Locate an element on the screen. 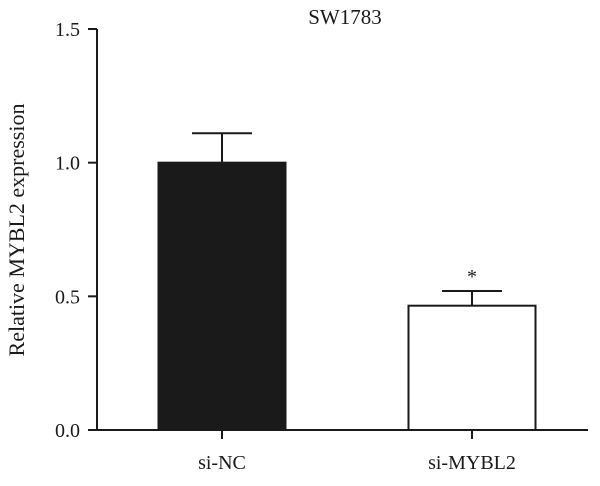  bar-si-mybl2 is located at coordinates (472, 367).